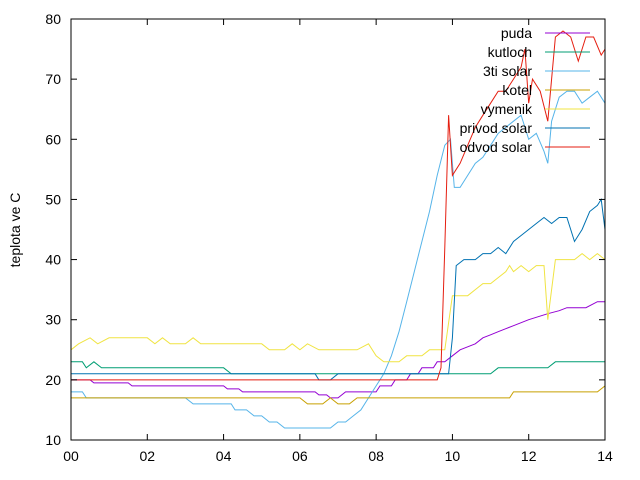 The width and height of the screenshot is (640, 480). I want to click on x-tick-label: 08, so click(376, 456).